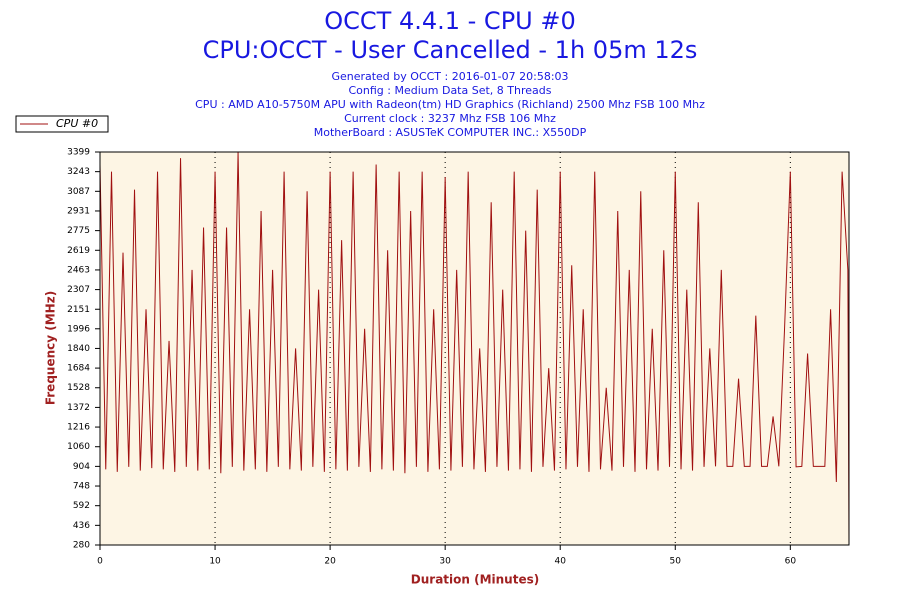 Image resolution: width=900 pixels, height=604 pixels. What do you see at coordinates (51, 348) in the screenshot?
I see `y-axis-label: Frequency (MHz)` at bounding box center [51, 348].